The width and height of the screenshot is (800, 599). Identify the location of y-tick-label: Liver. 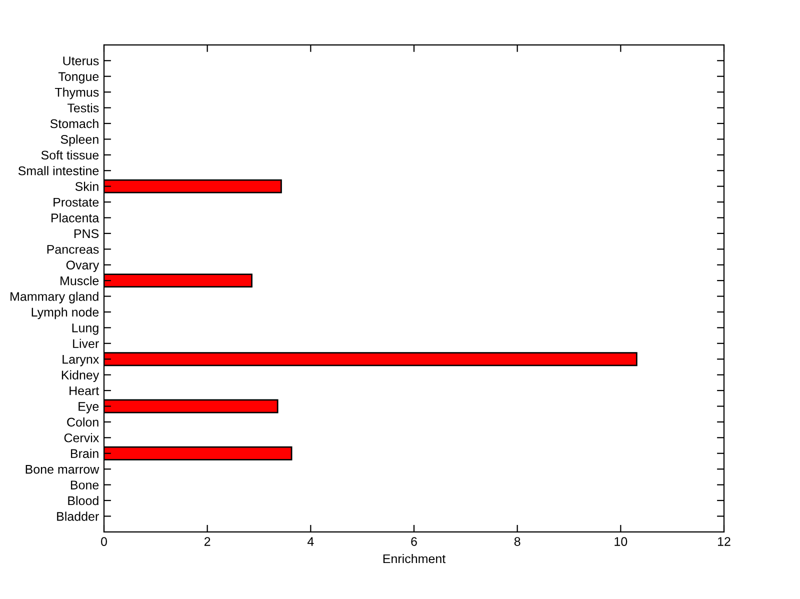
(86, 343).